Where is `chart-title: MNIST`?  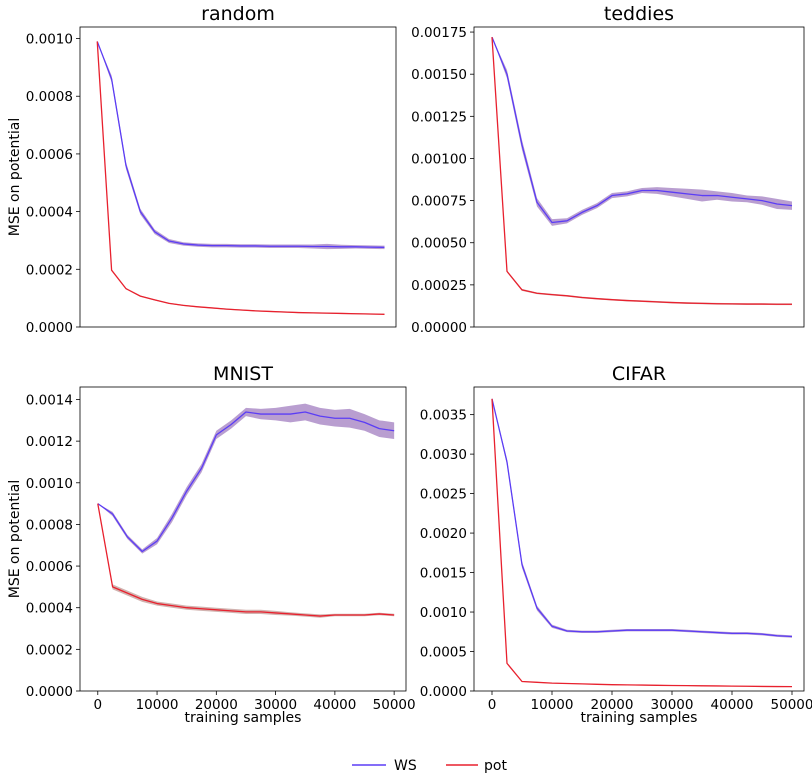
chart-title: MNIST is located at coordinates (243, 374).